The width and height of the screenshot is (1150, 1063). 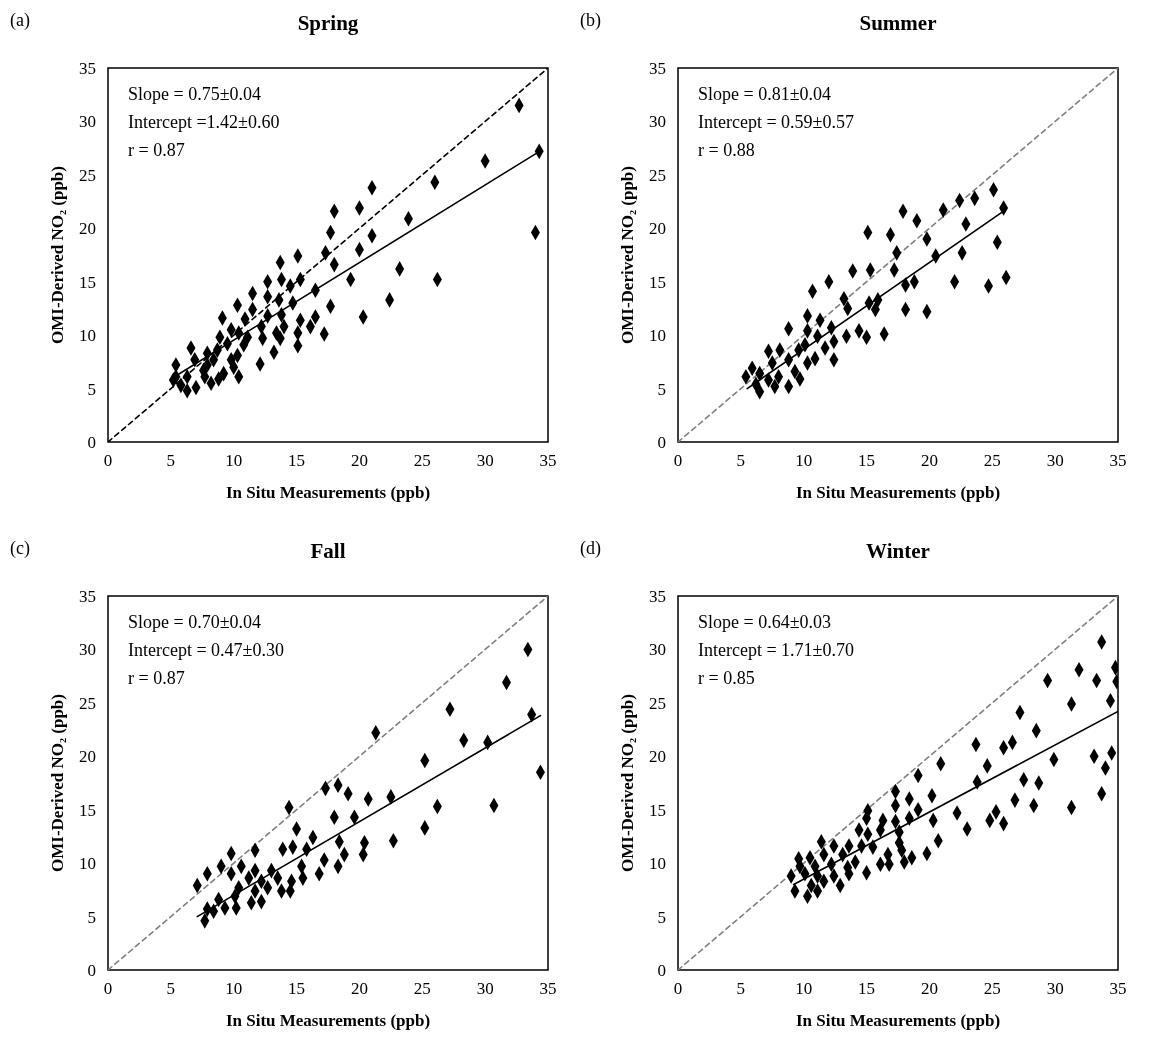 I want to click on text: (b), so click(x=590, y=20).